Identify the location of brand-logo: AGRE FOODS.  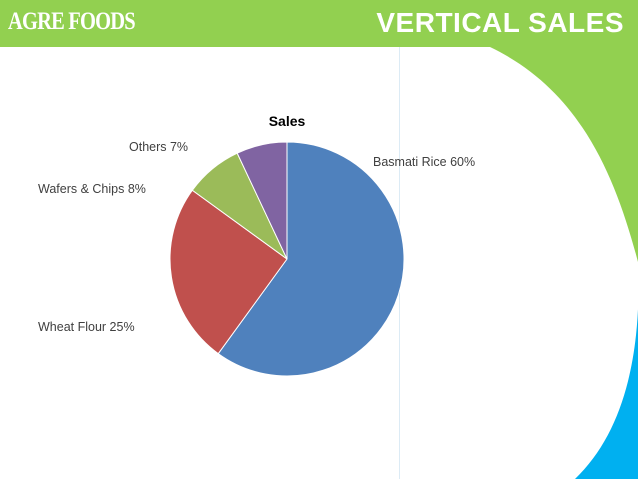
(72, 21).